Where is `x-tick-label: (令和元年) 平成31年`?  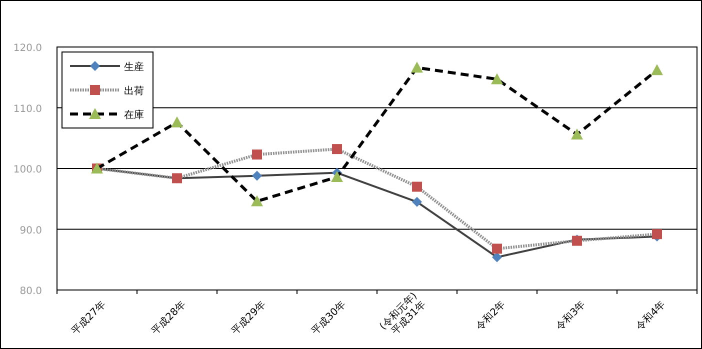
x-tick-label: (令和元年) 平成31年 is located at coordinates (402, 314).